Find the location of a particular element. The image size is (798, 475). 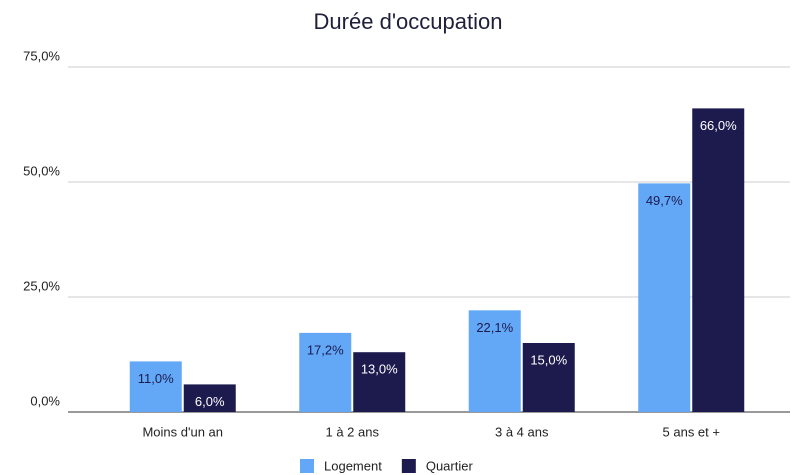

value-label: 15,0% is located at coordinates (548, 359).